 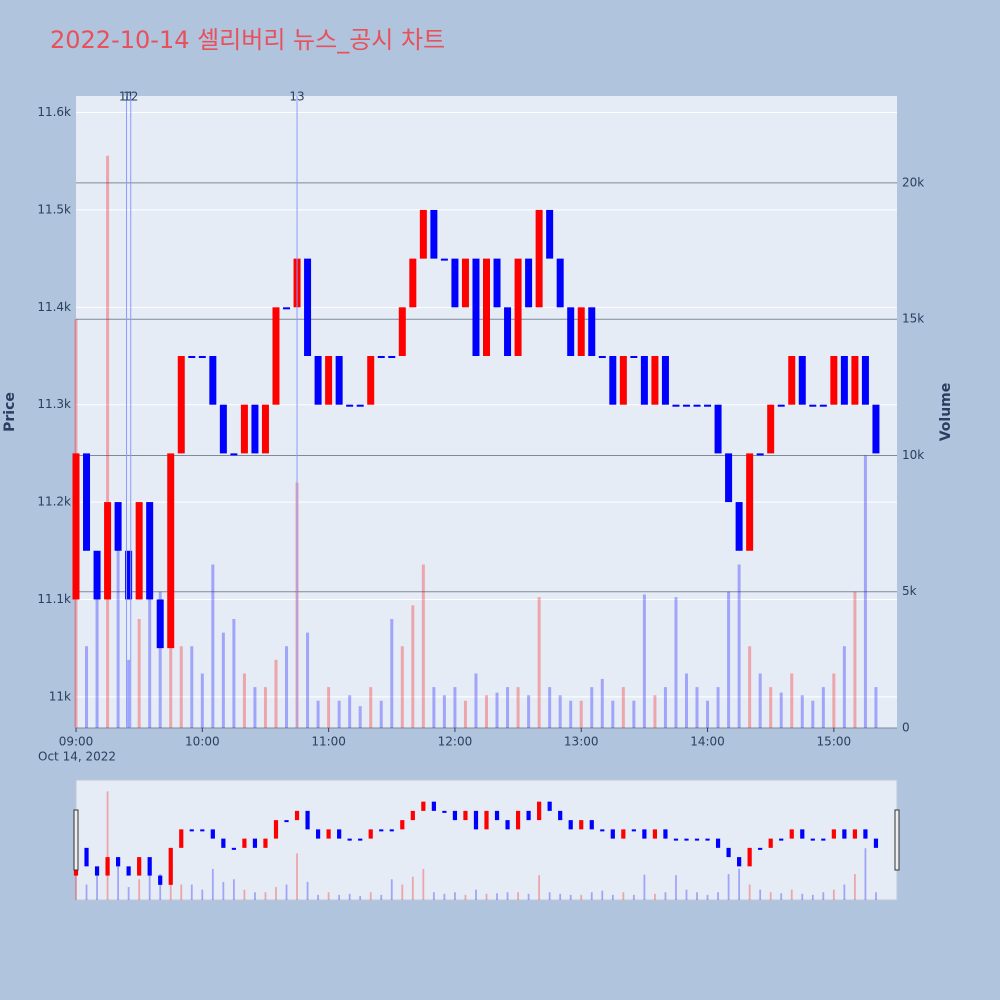 I want to click on x-tick-label: 14:00, so click(x=707, y=742).